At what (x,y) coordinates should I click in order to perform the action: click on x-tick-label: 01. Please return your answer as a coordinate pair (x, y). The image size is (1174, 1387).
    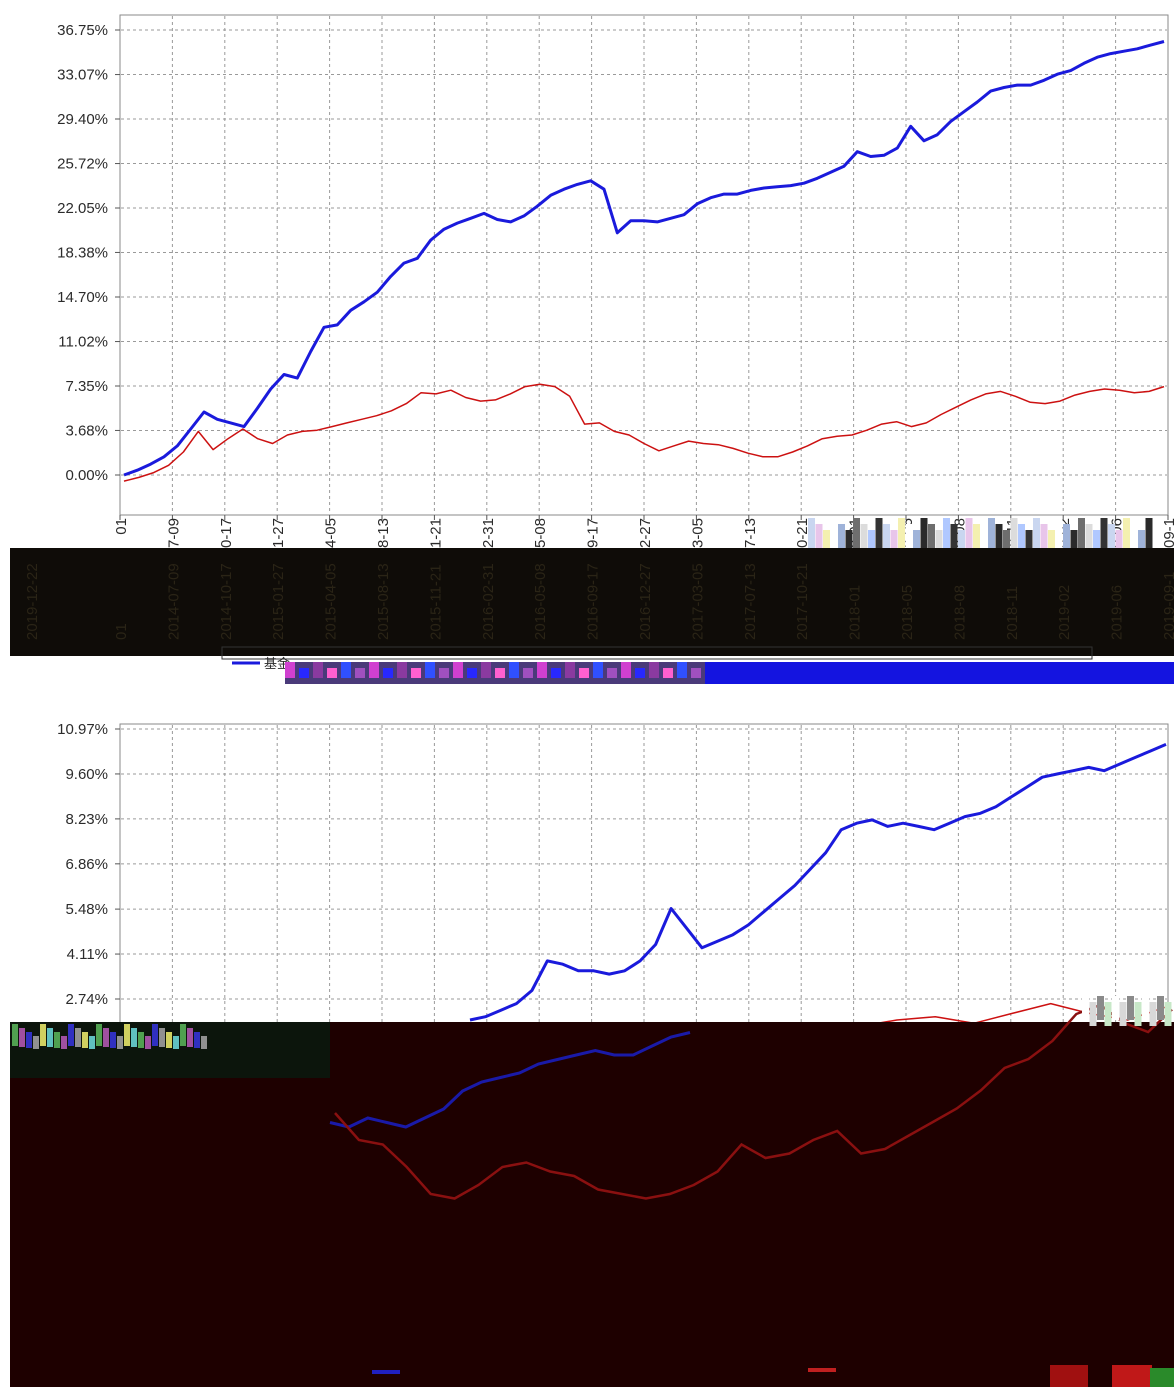
    Looking at the image, I should click on (121, 526).